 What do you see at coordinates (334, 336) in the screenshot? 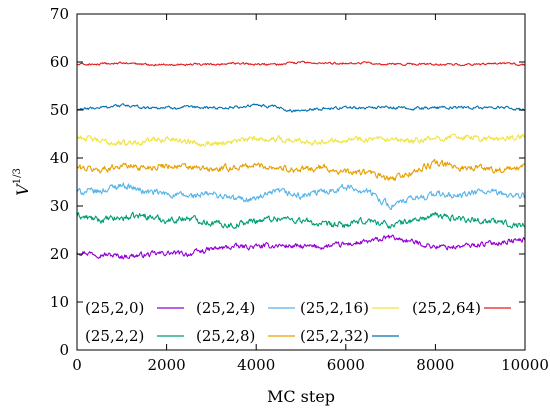
I see `legend-label: (25,2,32)` at bounding box center [334, 336].